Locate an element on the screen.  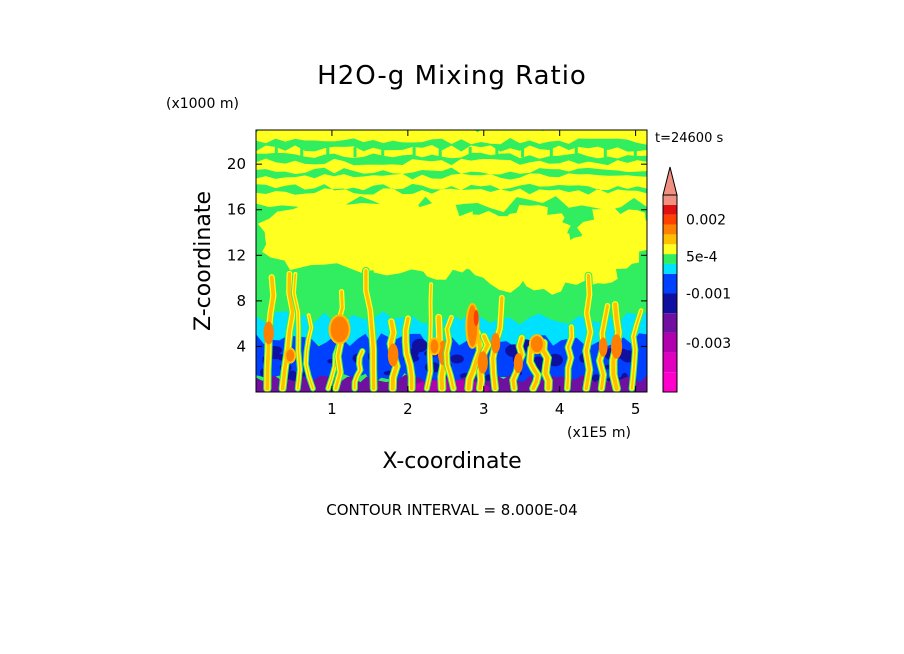
colorbar-frame is located at coordinates (670, 293).